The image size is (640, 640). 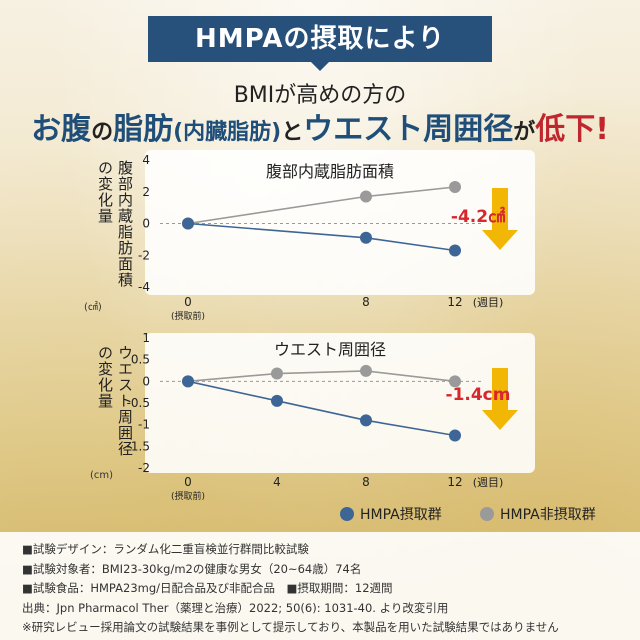 I want to click on visceral-fat-yunit: (㎠), so click(x=93, y=307).